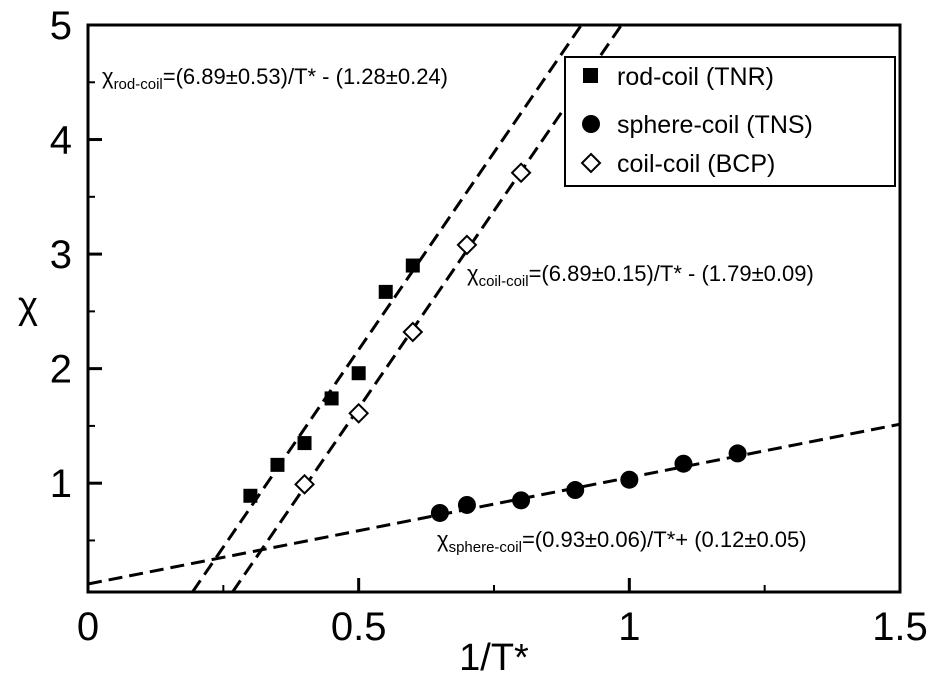 This screenshot has height=679, width=935. What do you see at coordinates (591, 124) in the screenshot?
I see `legend-marker-sphere-coil` at bounding box center [591, 124].